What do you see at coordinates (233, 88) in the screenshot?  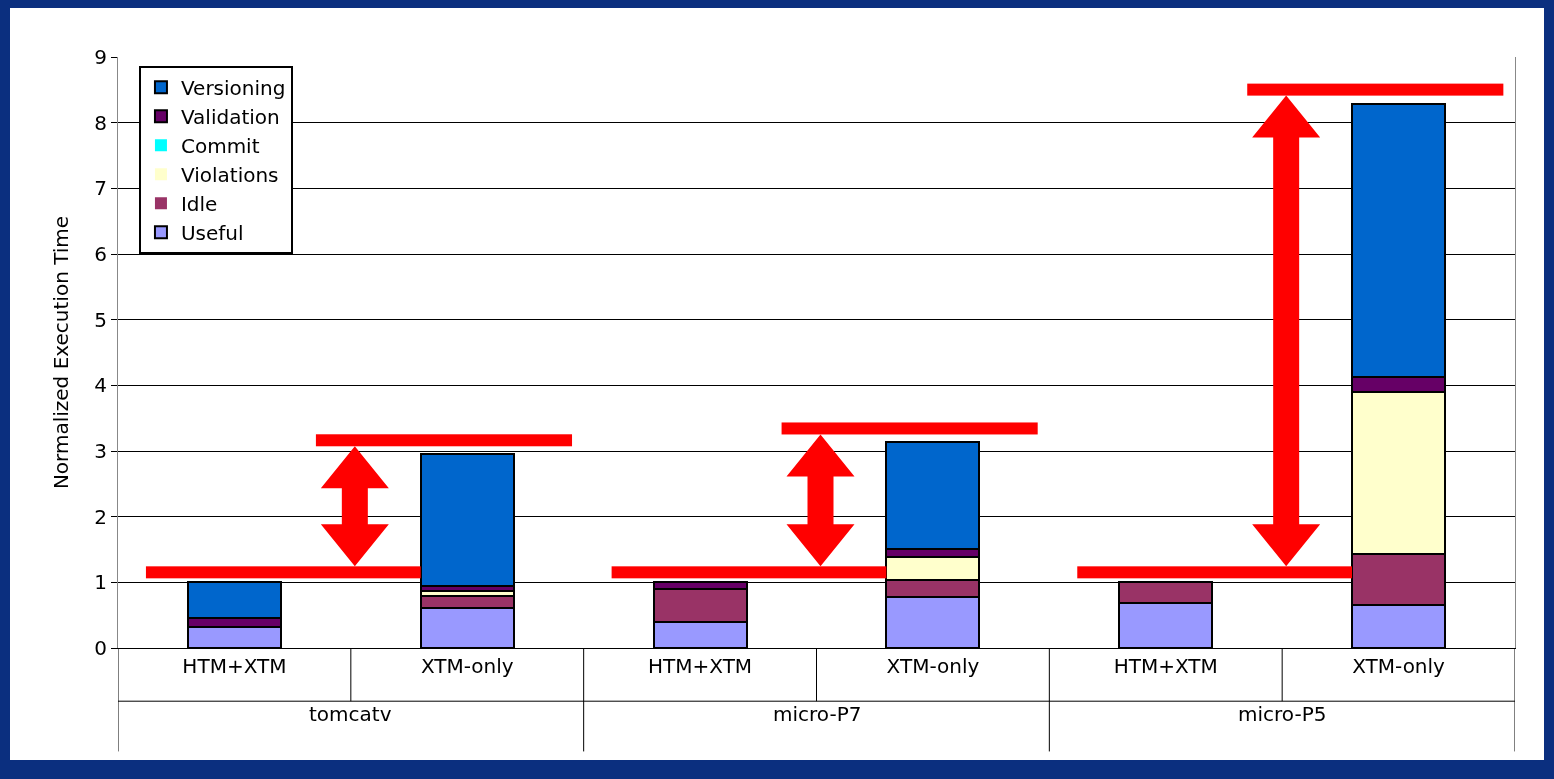 I see `legend-label: Versioning` at bounding box center [233, 88].